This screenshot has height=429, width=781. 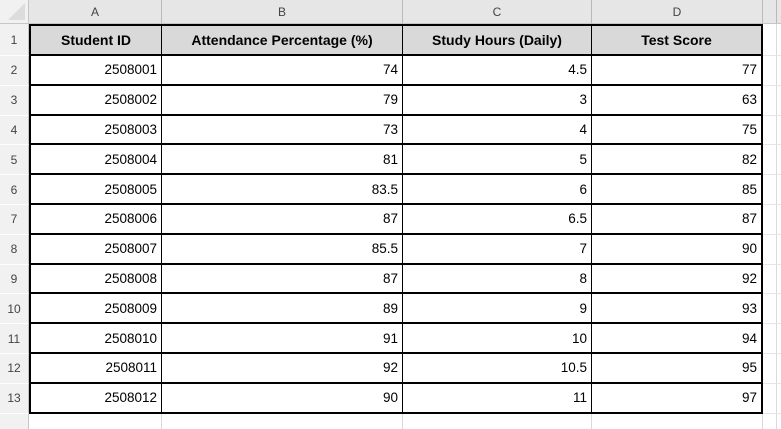 I want to click on cell-study-hours: 6, so click(x=497, y=190).